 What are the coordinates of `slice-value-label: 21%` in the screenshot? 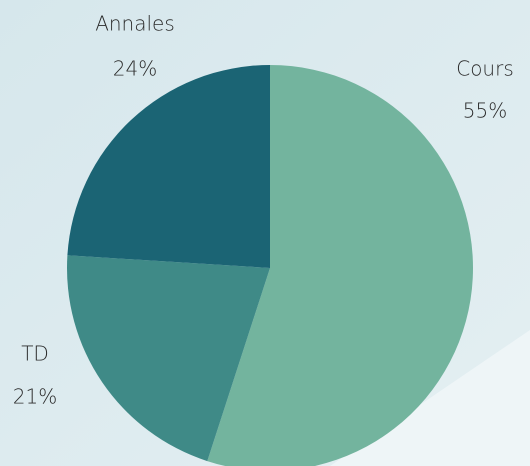 It's located at (35, 397).